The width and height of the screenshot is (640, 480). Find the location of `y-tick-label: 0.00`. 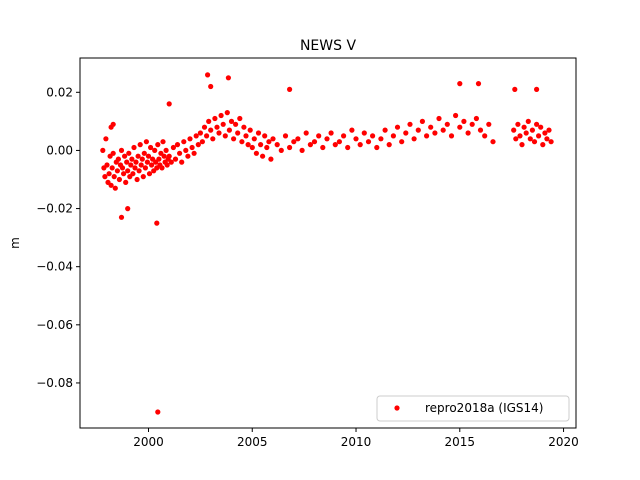

y-tick-label: 0.00 is located at coordinates (59, 150).